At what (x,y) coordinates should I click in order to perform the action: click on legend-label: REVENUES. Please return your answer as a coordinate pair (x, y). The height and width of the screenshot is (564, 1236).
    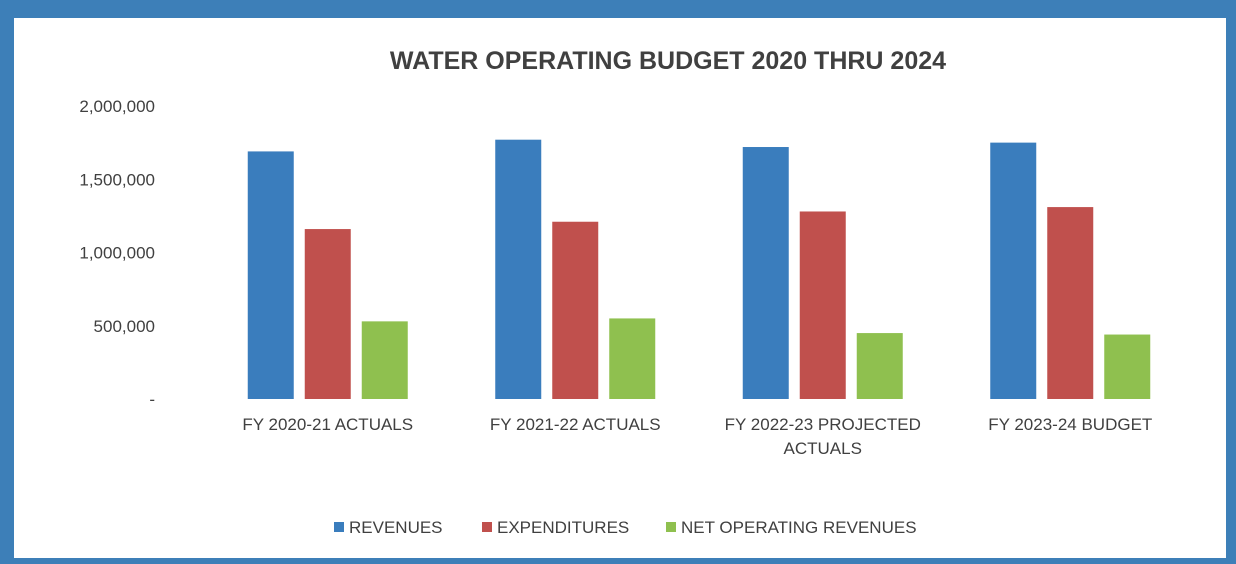
    Looking at the image, I should click on (396, 527).